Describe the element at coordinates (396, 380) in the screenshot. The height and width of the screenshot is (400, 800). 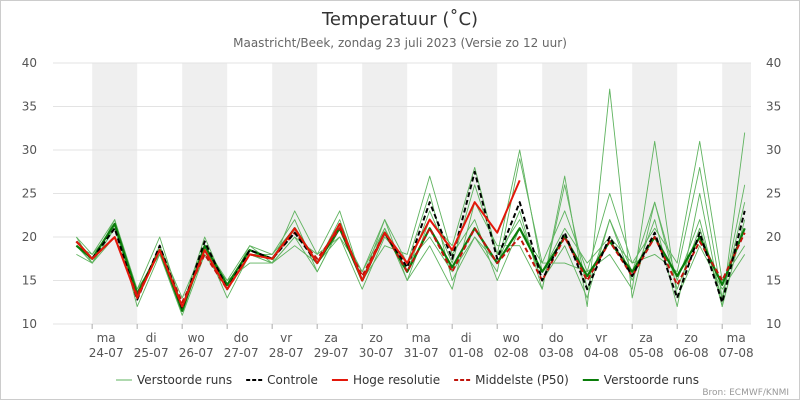
I see `legend-label: Hoge resolutie` at that location.